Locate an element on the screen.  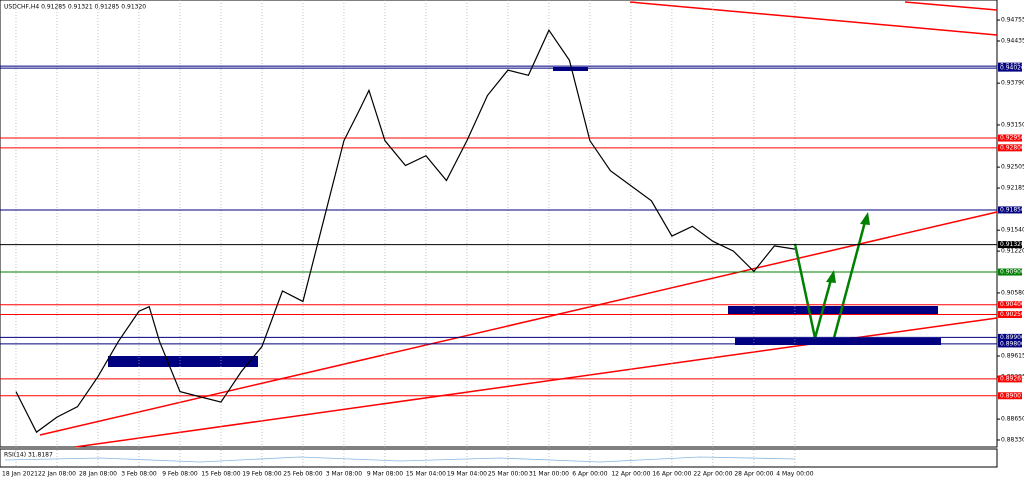
y-tick-label: 0.94755 is located at coordinates (1012, 20).